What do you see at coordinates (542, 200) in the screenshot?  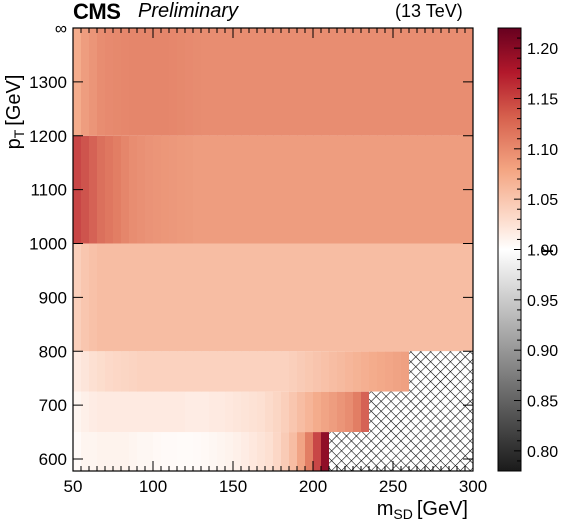 I see `colorbar-tick-label: 1.05` at bounding box center [542, 200].